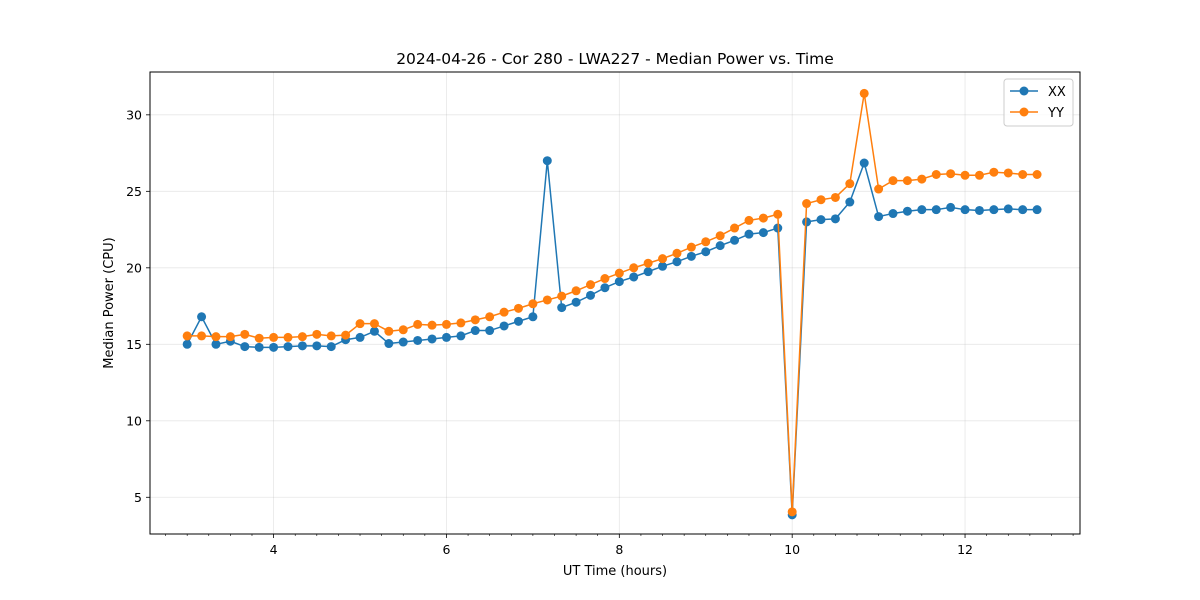 The width and height of the screenshot is (1200, 600). I want to click on y-tick-label: 25, so click(134, 191).